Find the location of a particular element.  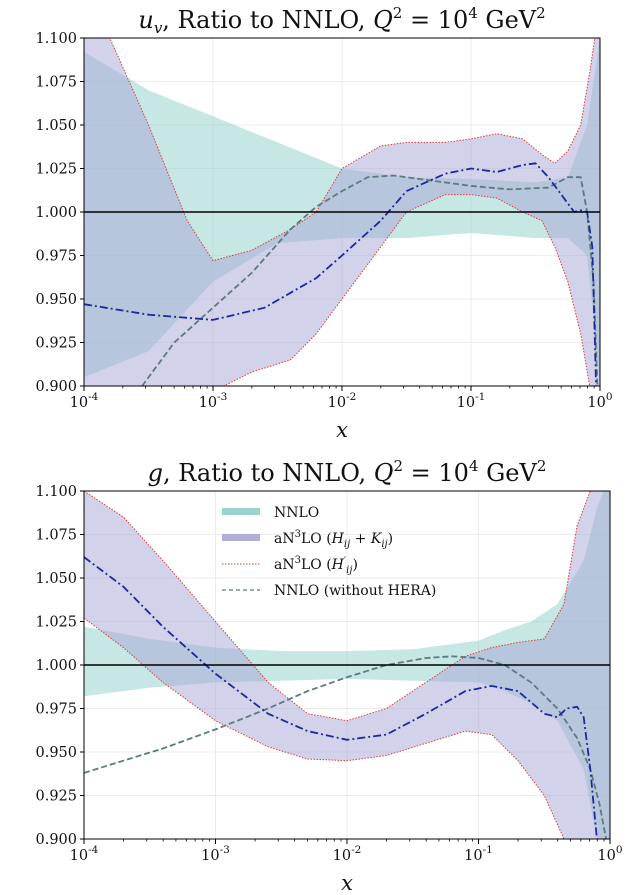

an3lo-hprime-lower is located at coordinates (406, 290).